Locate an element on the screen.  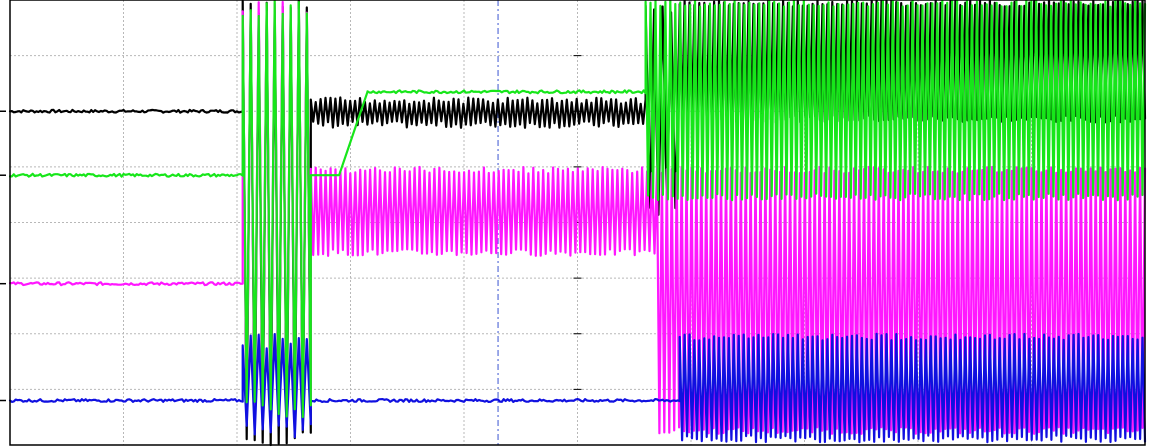
left-axis-ticks is located at coordinates (3, 256).